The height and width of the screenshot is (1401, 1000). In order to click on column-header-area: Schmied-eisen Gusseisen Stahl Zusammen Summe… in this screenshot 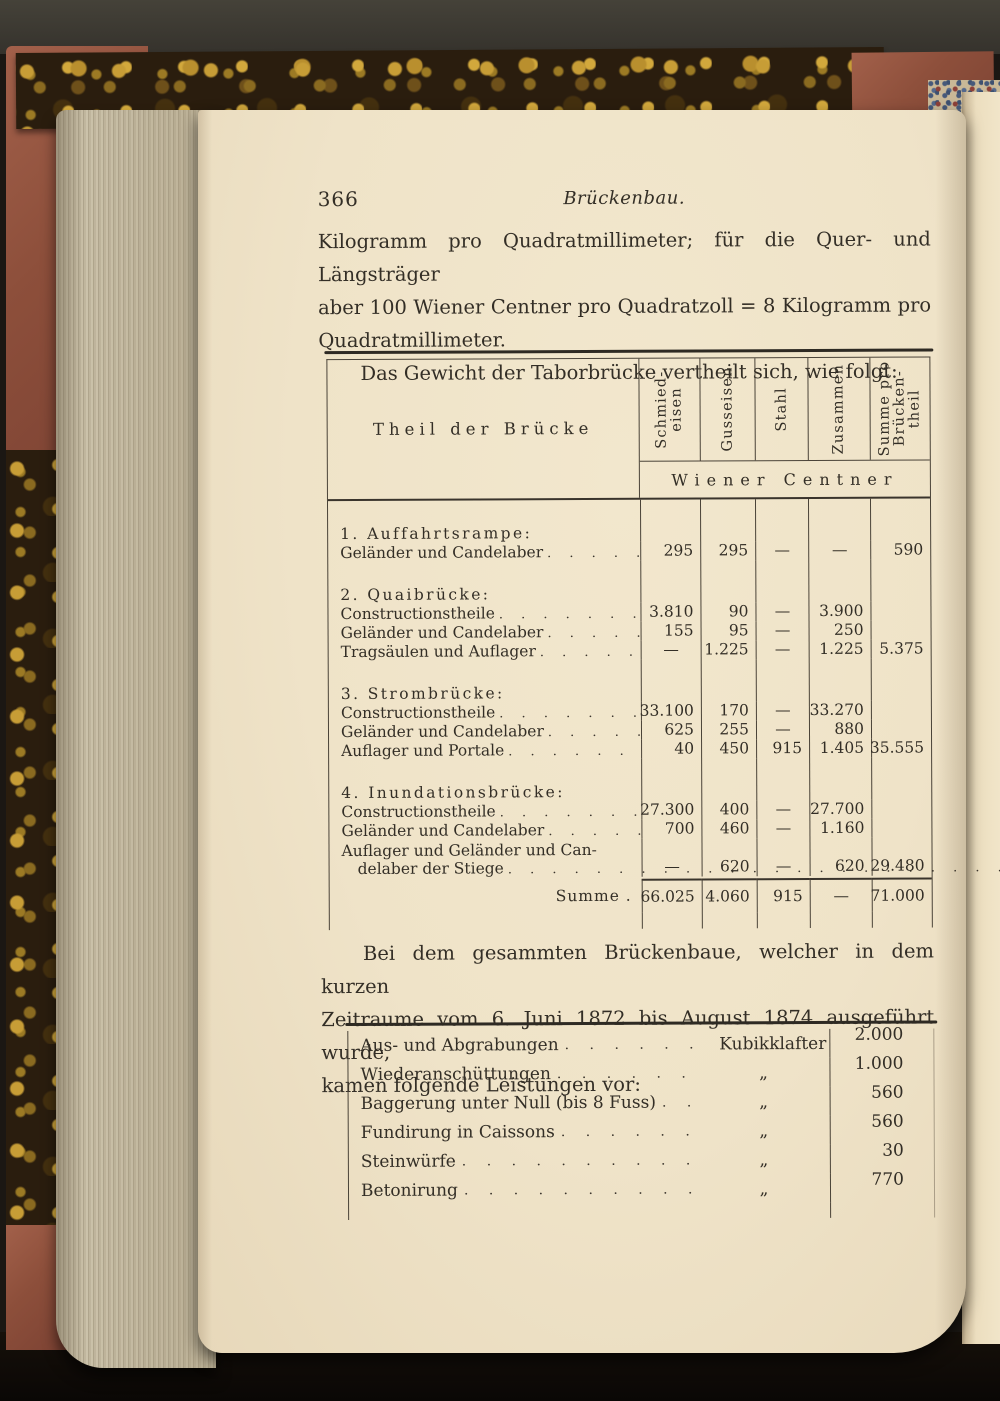, I will do `click(784, 427)`.